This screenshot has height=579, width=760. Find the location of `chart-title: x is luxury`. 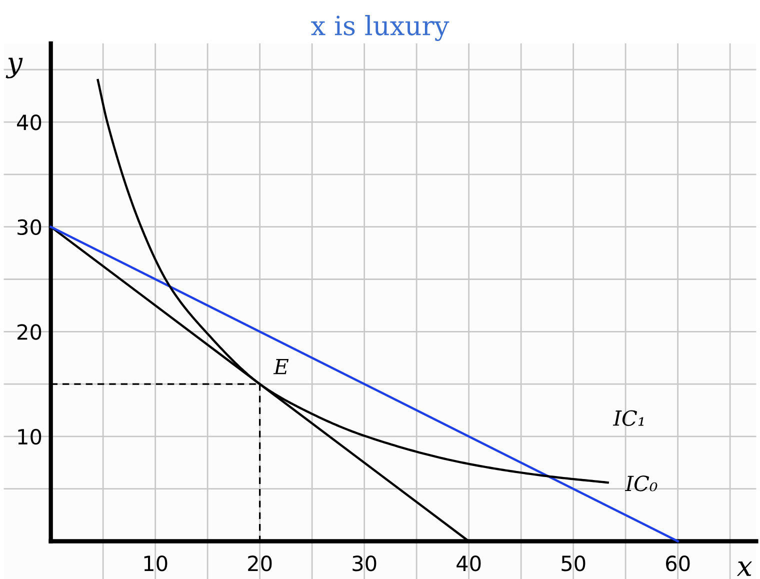

chart-title: x is luxury is located at coordinates (380, 28).